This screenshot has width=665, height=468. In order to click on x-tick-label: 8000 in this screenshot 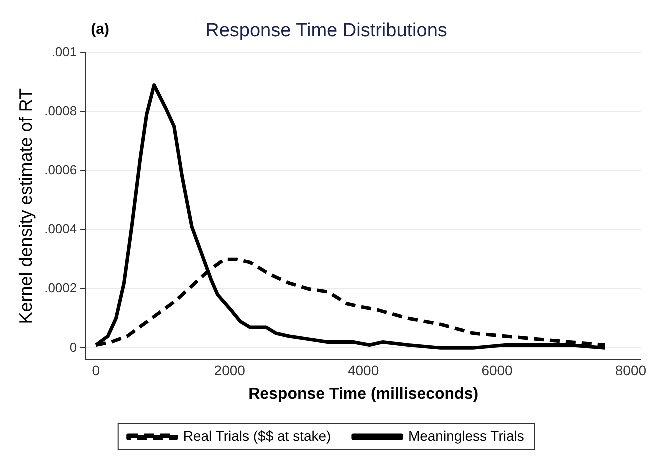, I will do `click(631, 370)`.